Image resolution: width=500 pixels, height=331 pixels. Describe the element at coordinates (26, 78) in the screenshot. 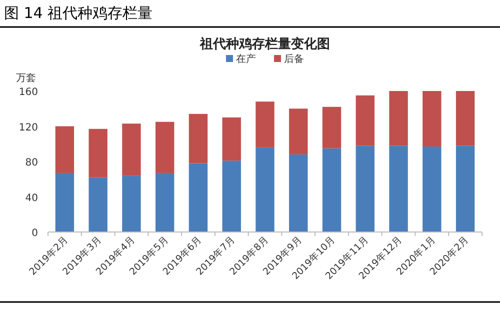

I see `y-axis-title: 万套` at that location.